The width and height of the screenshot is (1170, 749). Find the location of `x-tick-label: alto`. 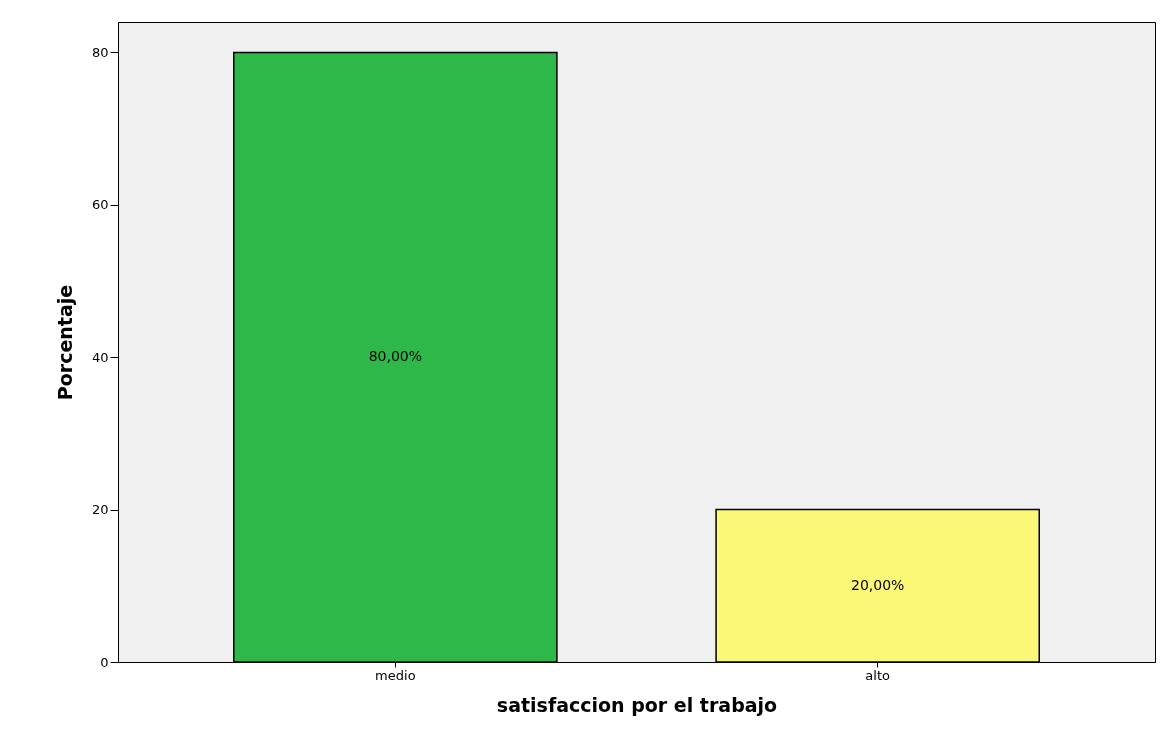

x-tick-label: alto is located at coordinates (878, 675).